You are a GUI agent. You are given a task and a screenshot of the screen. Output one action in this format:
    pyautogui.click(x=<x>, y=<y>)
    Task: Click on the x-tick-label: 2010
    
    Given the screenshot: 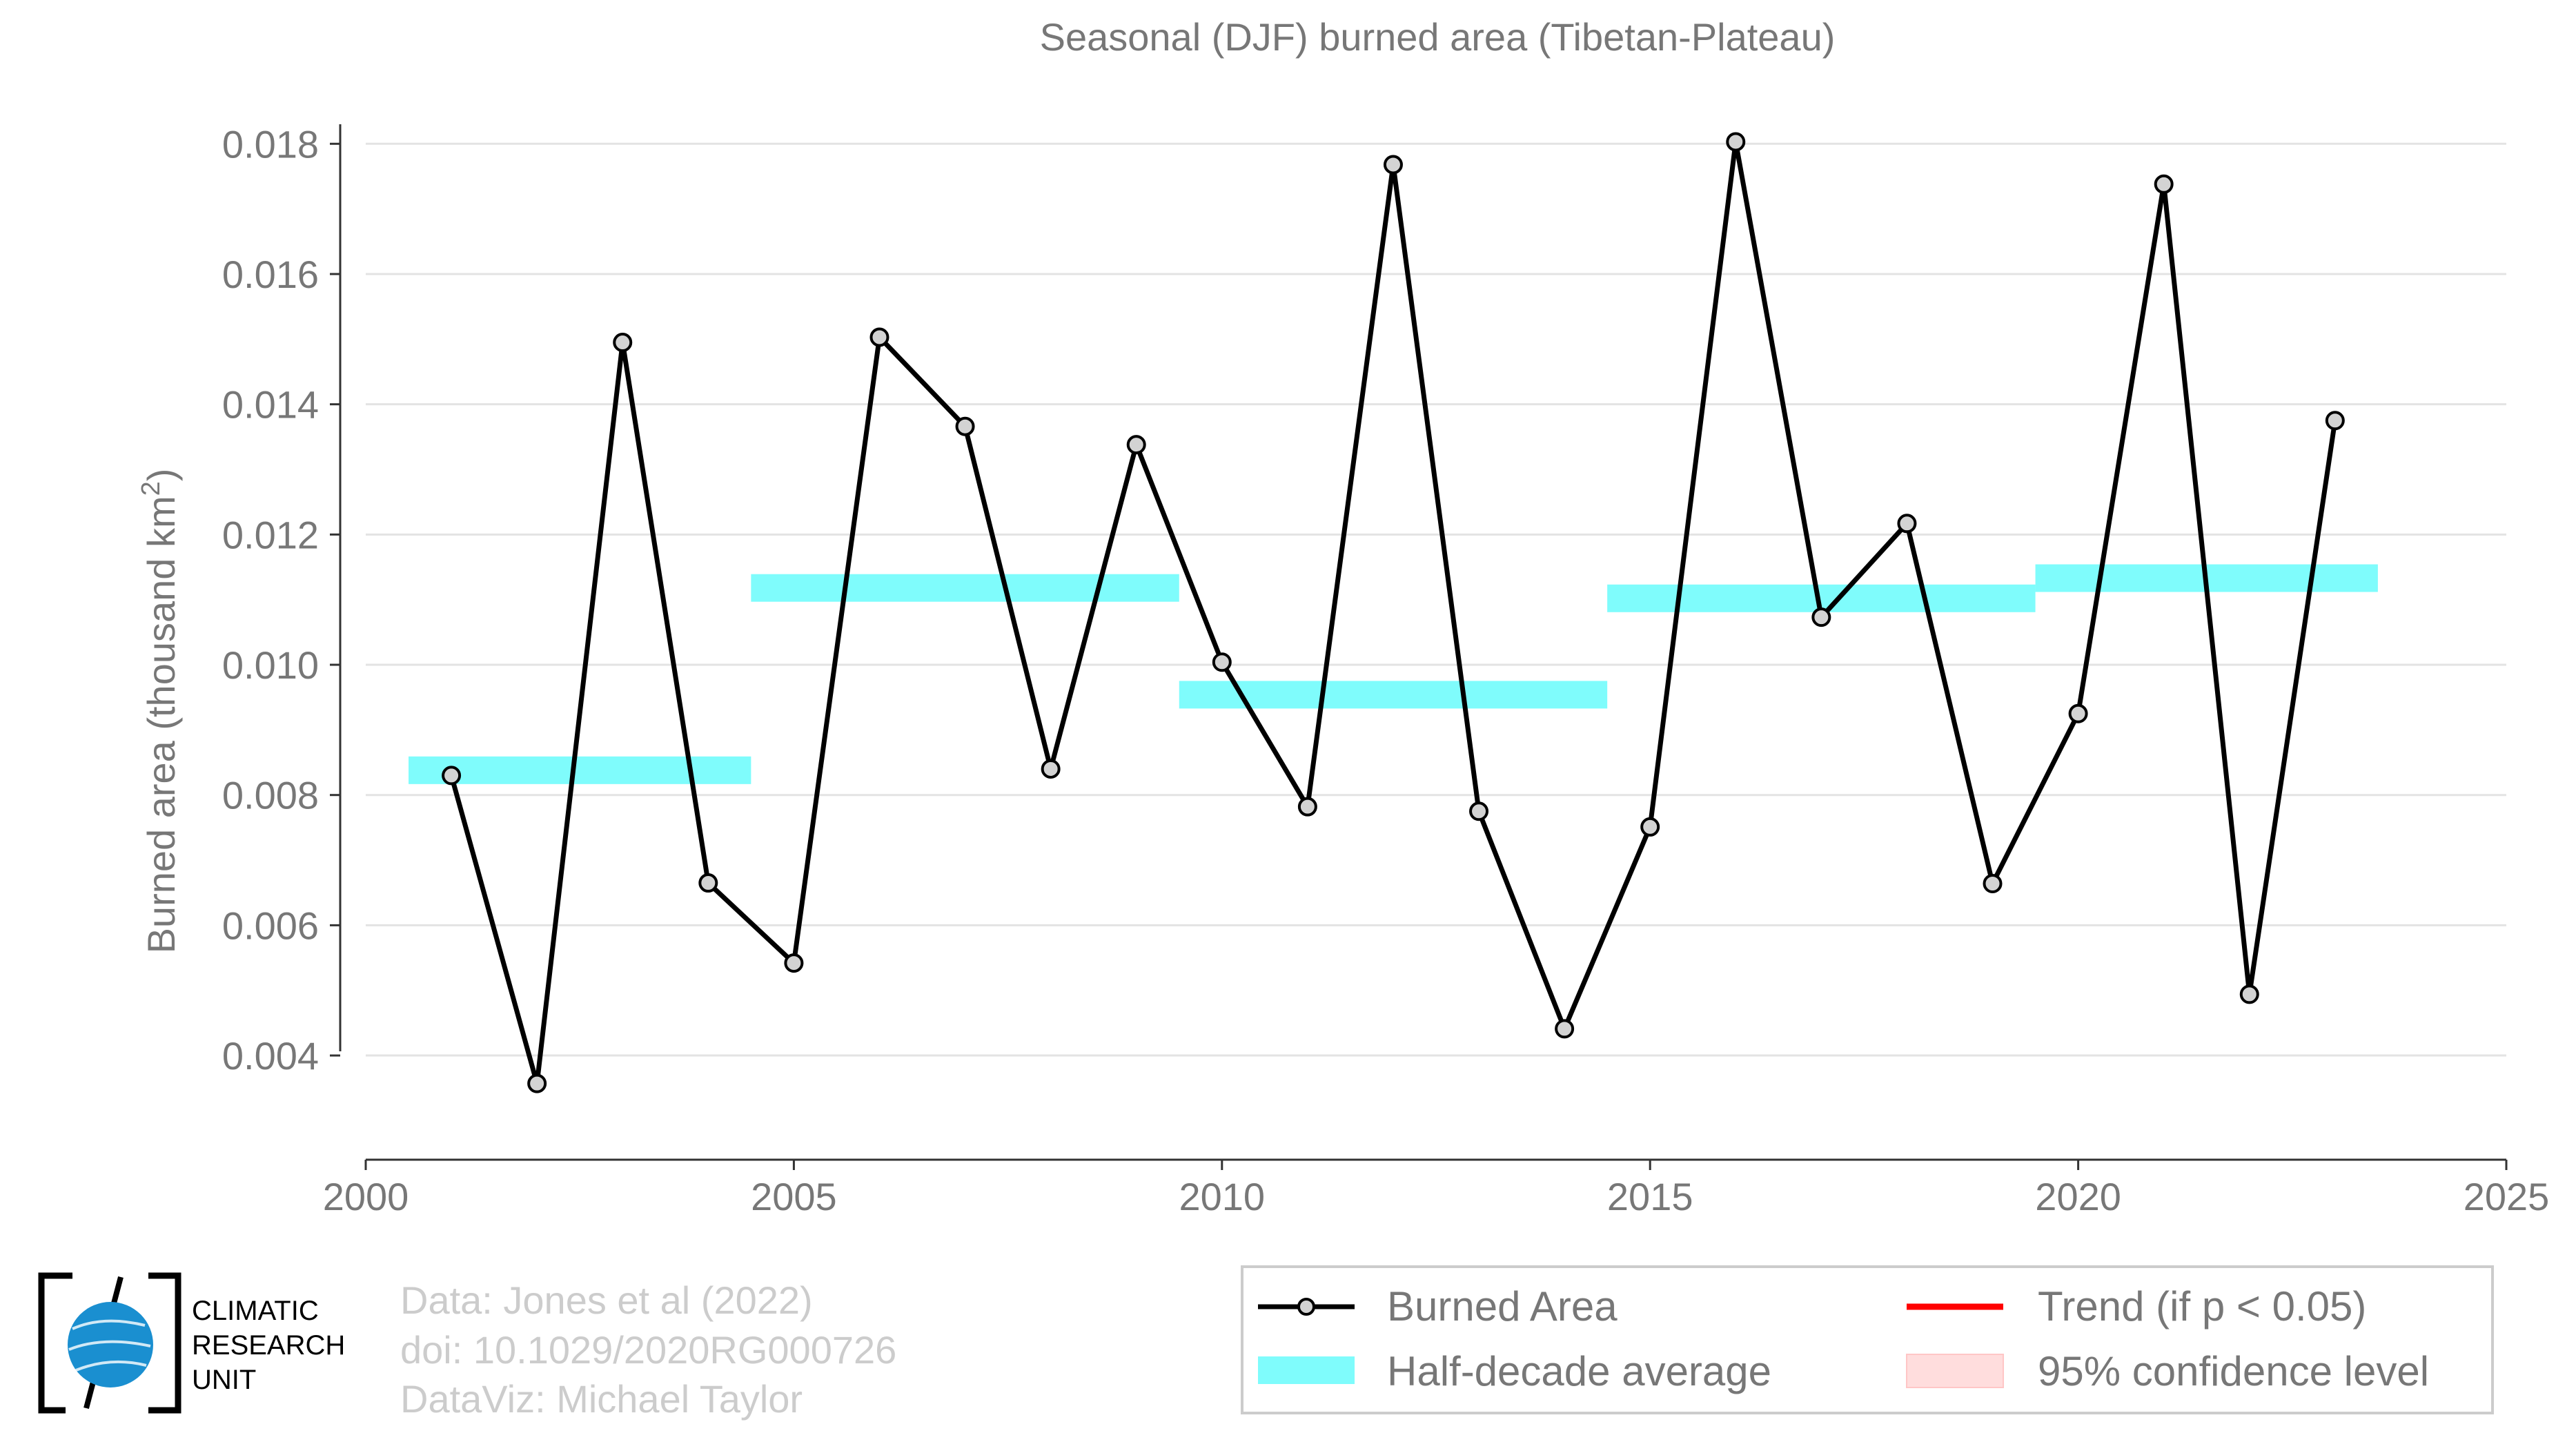 What is the action you would take?
    pyautogui.click(x=1222, y=1196)
    